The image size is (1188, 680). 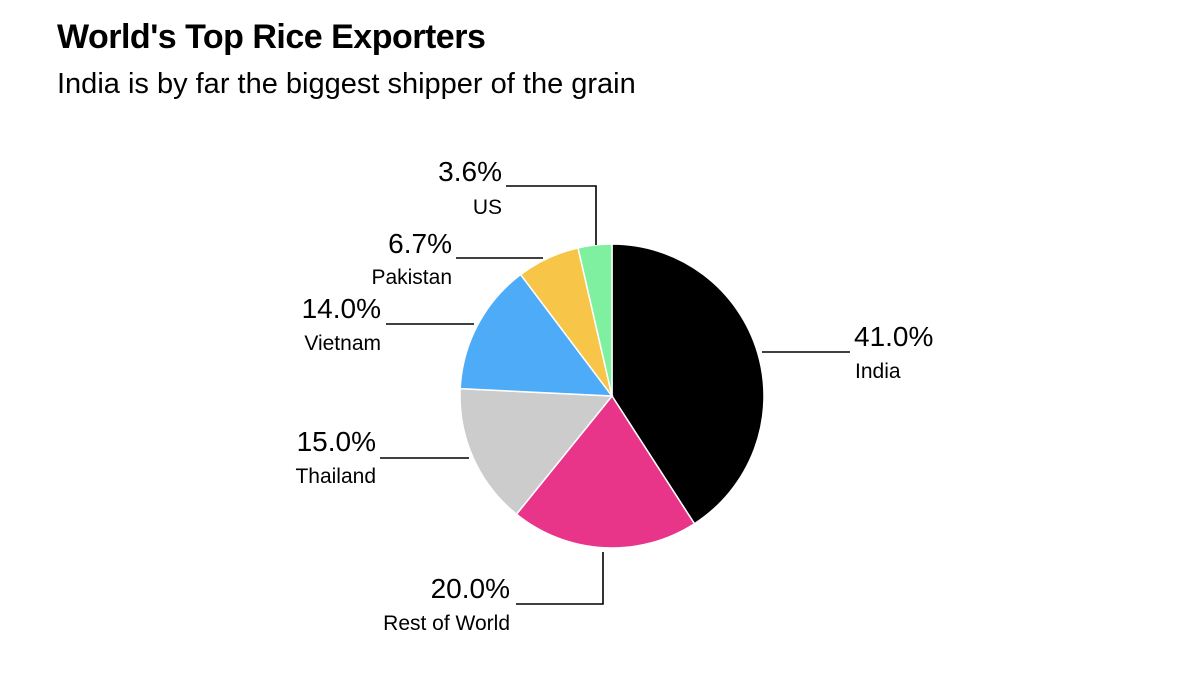 I want to click on pie-slice-us, so click(x=595, y=320).